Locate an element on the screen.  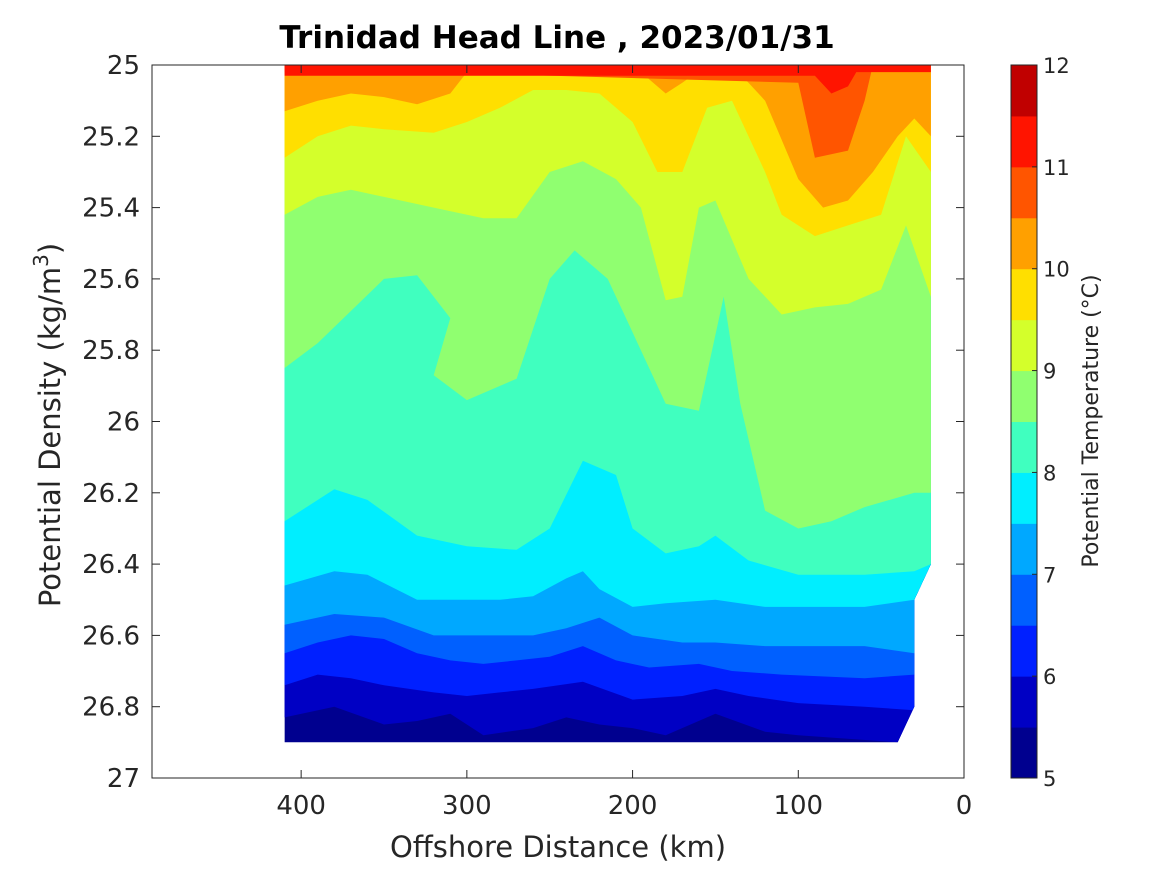
y-tick-label: 26.2 is located at coordinates (111, 494).